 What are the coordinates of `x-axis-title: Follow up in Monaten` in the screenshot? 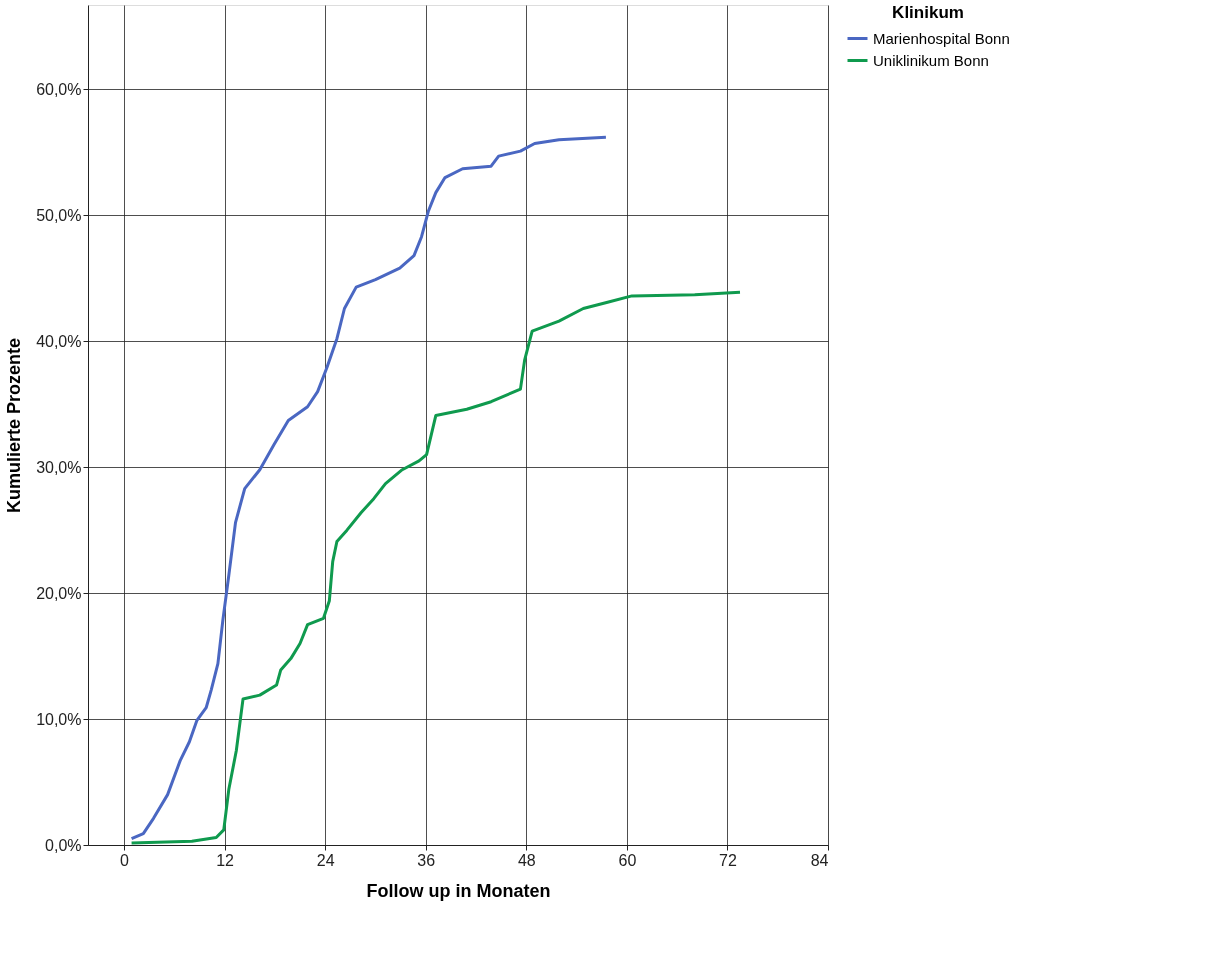 It's located at (458, 890).